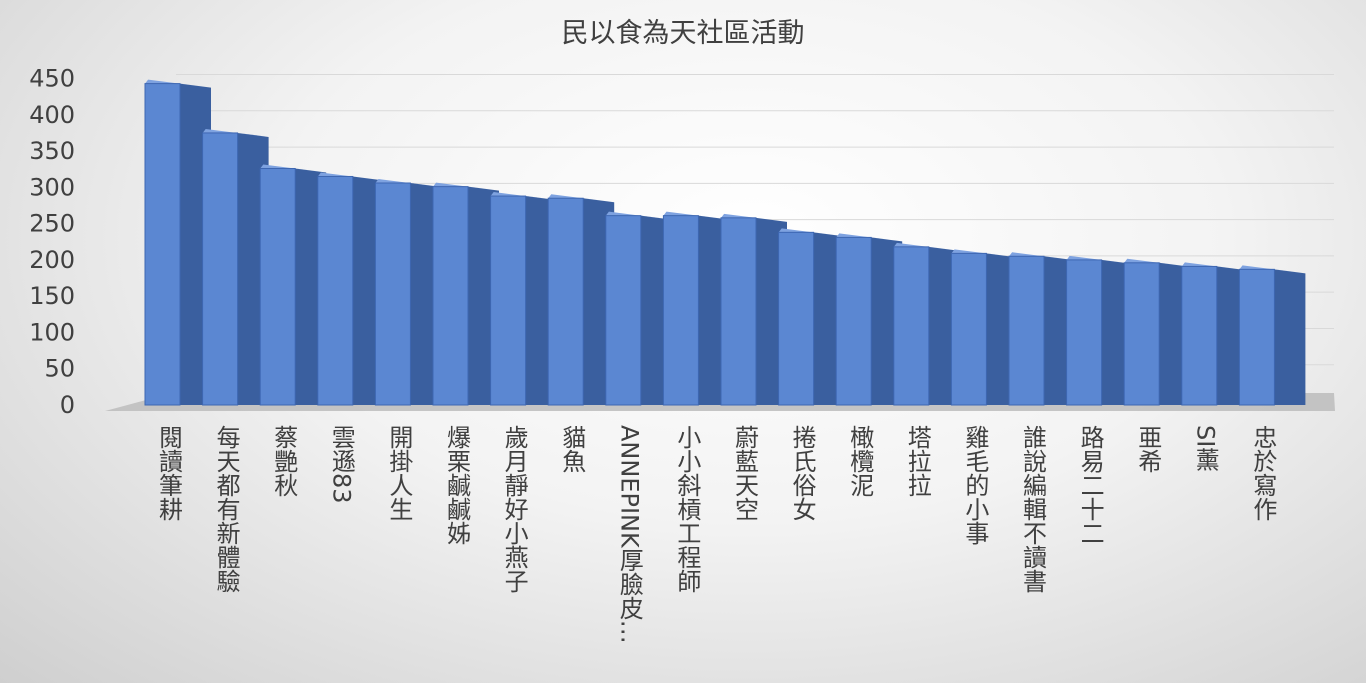 The width and height of the screenshot is (1366, 683). I want to click on x-tick-label: 爆栗鹹鹹姊, so click(457, 485).